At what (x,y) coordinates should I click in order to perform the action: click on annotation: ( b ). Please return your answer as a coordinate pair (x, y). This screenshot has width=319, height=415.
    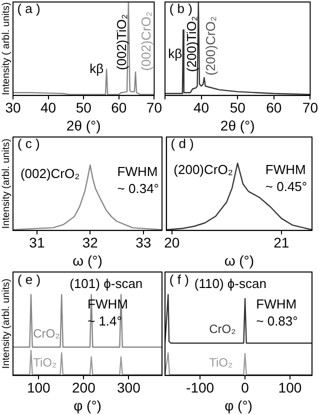
    Looking at the image, I should click on (180, 8).